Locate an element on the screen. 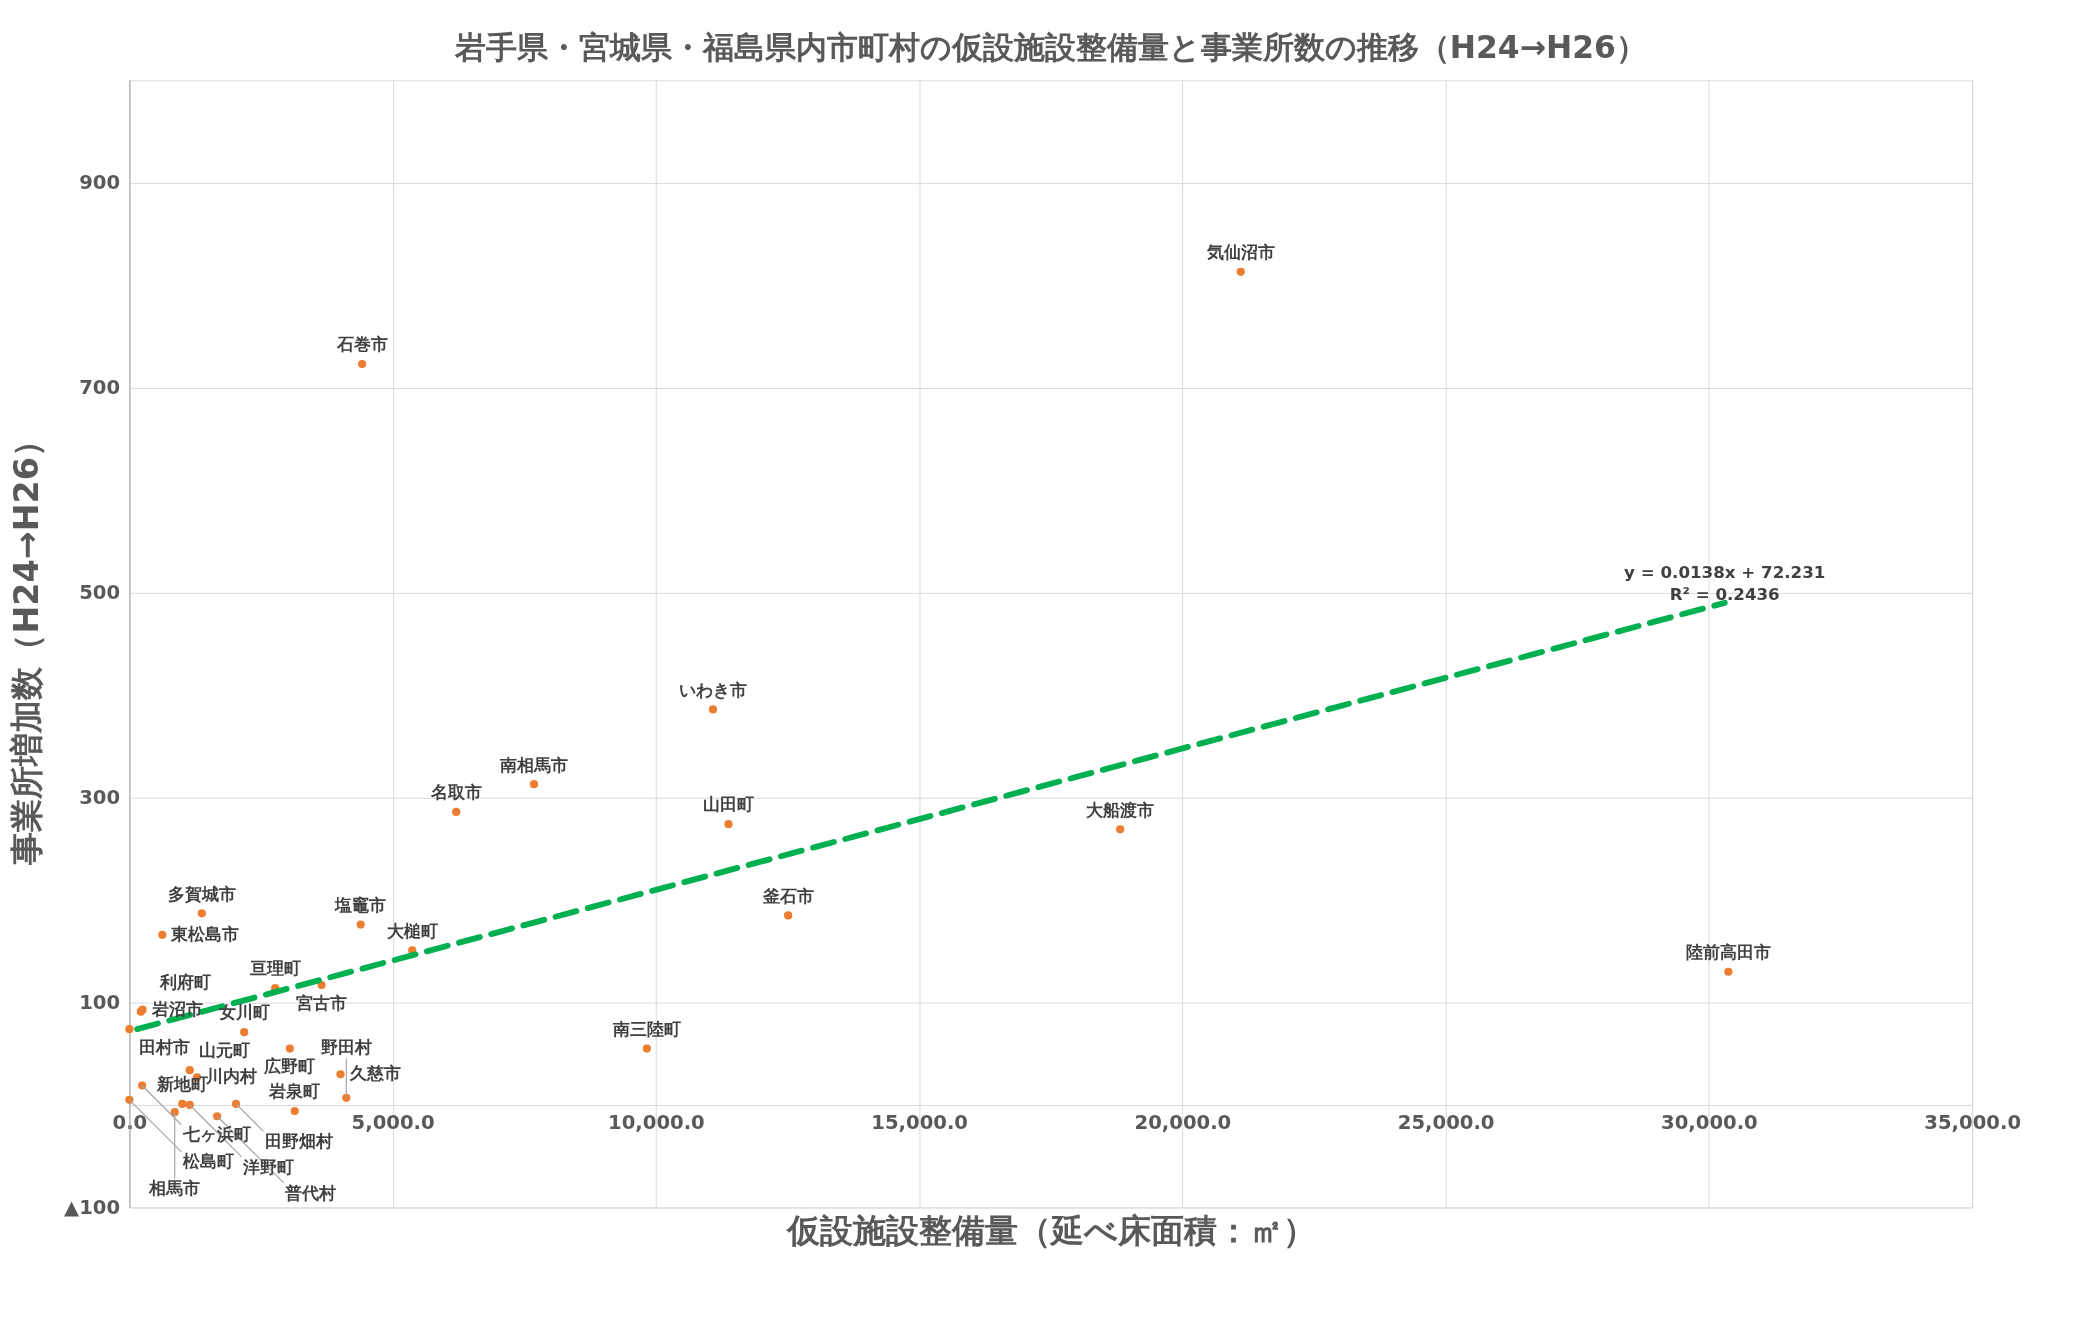  y-tick-label: 900 is located at coordinates (100, 183).